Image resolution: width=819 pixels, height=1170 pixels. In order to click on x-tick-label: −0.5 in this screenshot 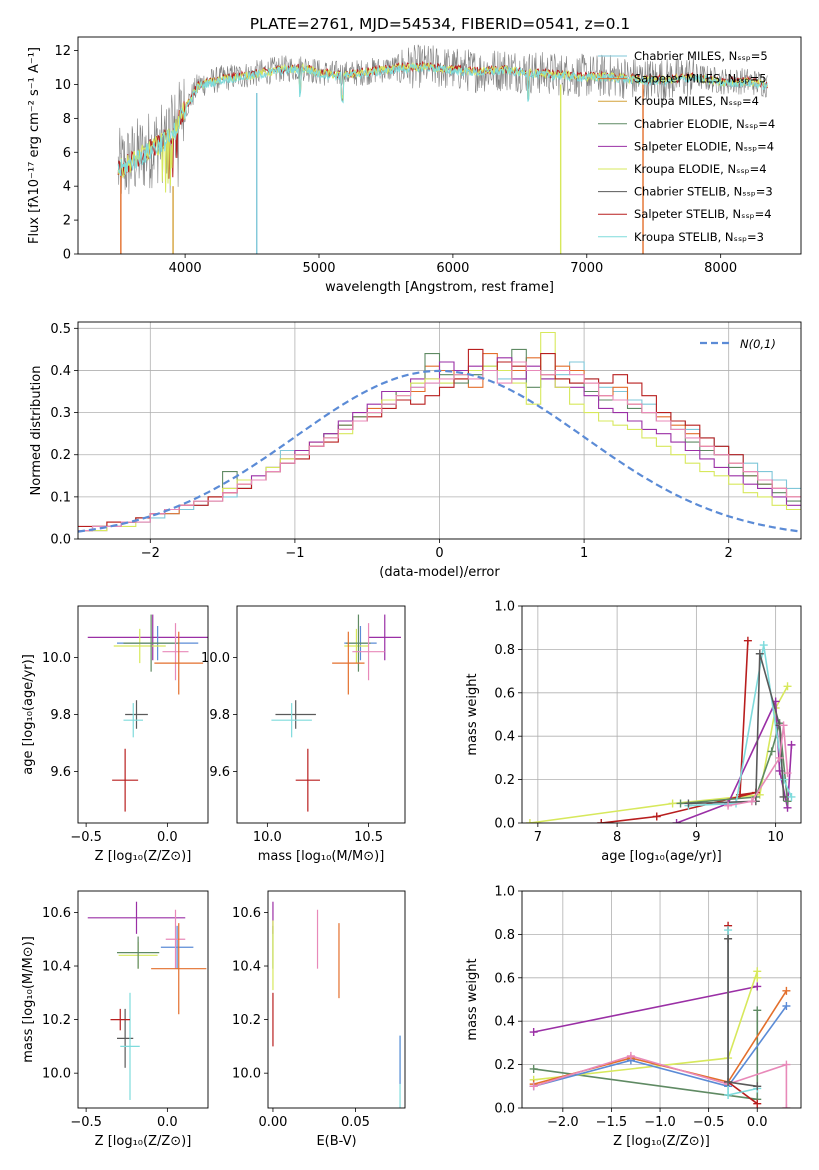, I will do `click(709, 1122)`.